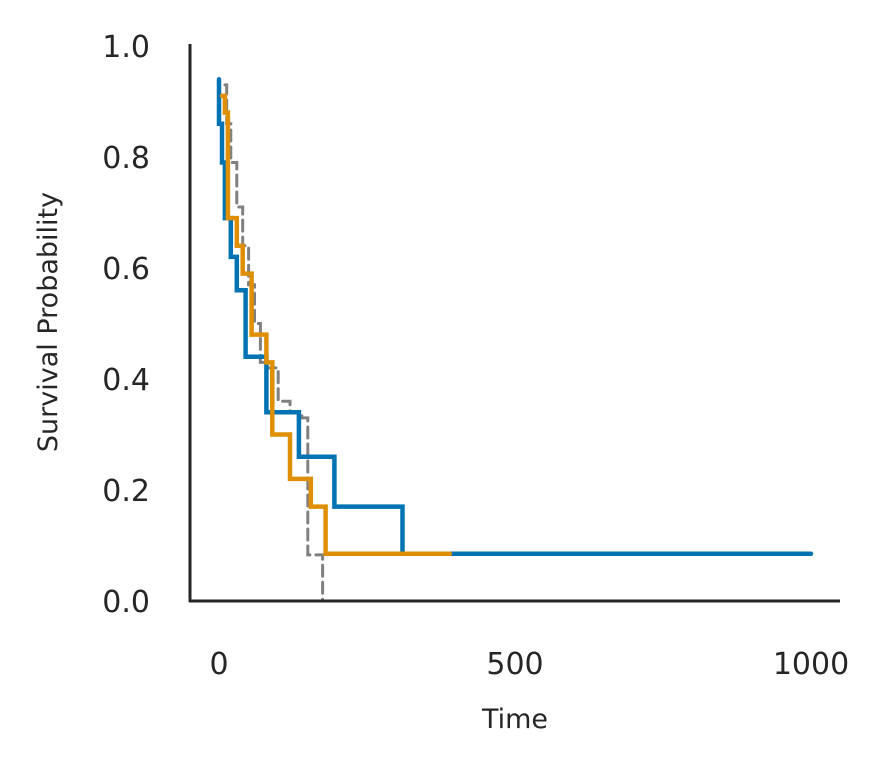 This screenshot has height=768, width=891. What do you see at coordinates (811, 664) in the screenshot?
I see `x-tick-label: 1000` at bounding box center [811, 664].